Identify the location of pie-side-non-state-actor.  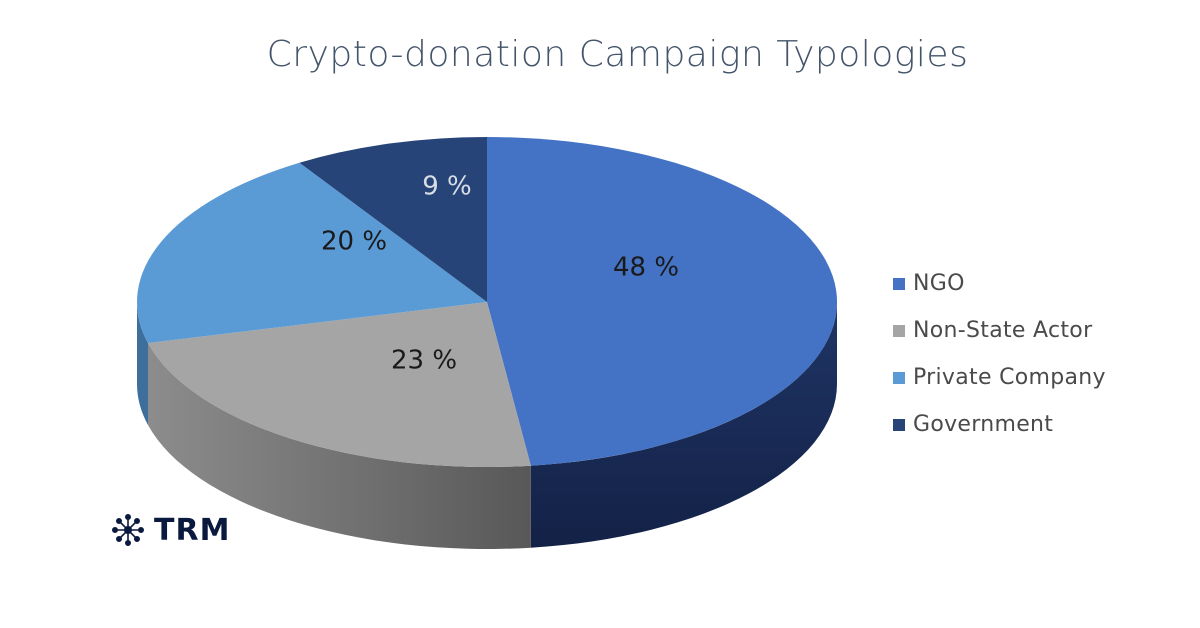
(339, 446).